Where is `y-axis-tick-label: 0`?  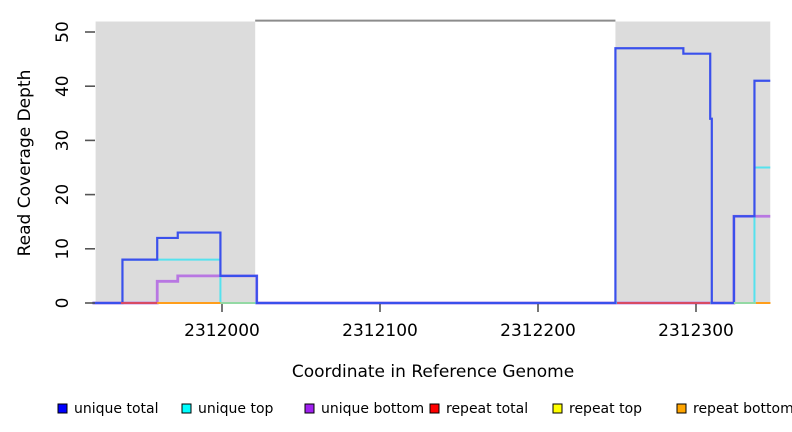 y-axis-tick-label: 0 is located at coordinates (63, 303).